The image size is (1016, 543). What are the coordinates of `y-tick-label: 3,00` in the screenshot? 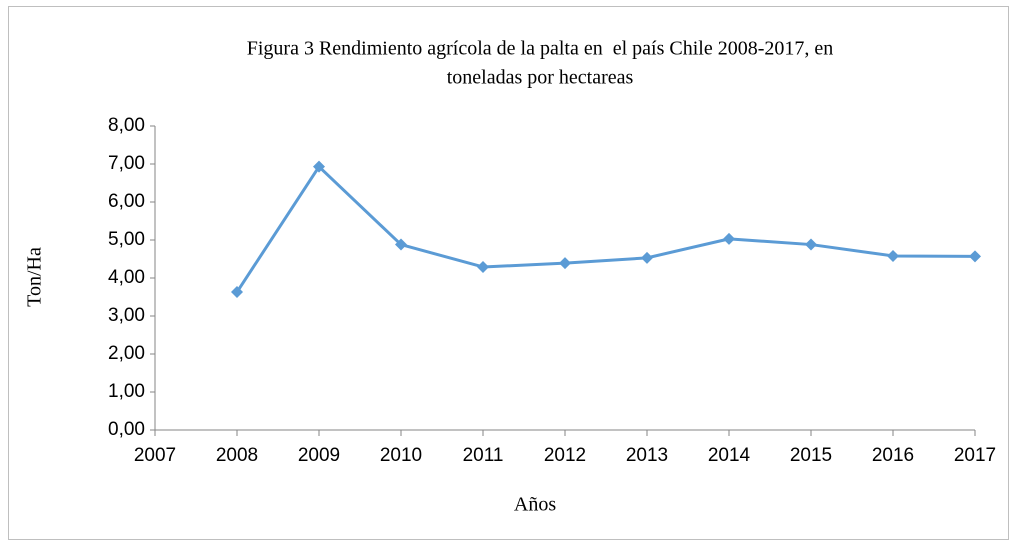 It's located at (126, 315).